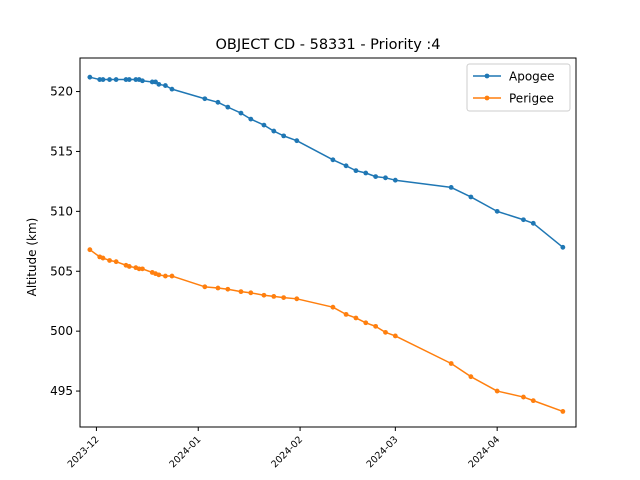 The height and width of the screenshot is (480, 640). What do you see at coordinates (487, 98) in the screenshot?
I see `legend-marker-perigee` at bounding box center [487, 98].